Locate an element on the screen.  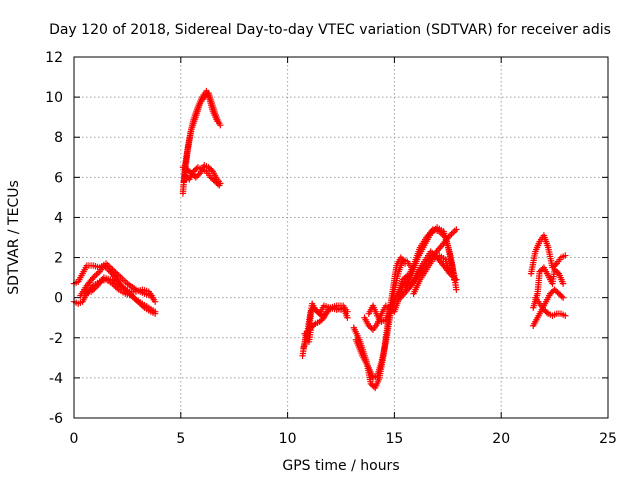
y-tick-label: 10 is located at coordinates (54, 98).